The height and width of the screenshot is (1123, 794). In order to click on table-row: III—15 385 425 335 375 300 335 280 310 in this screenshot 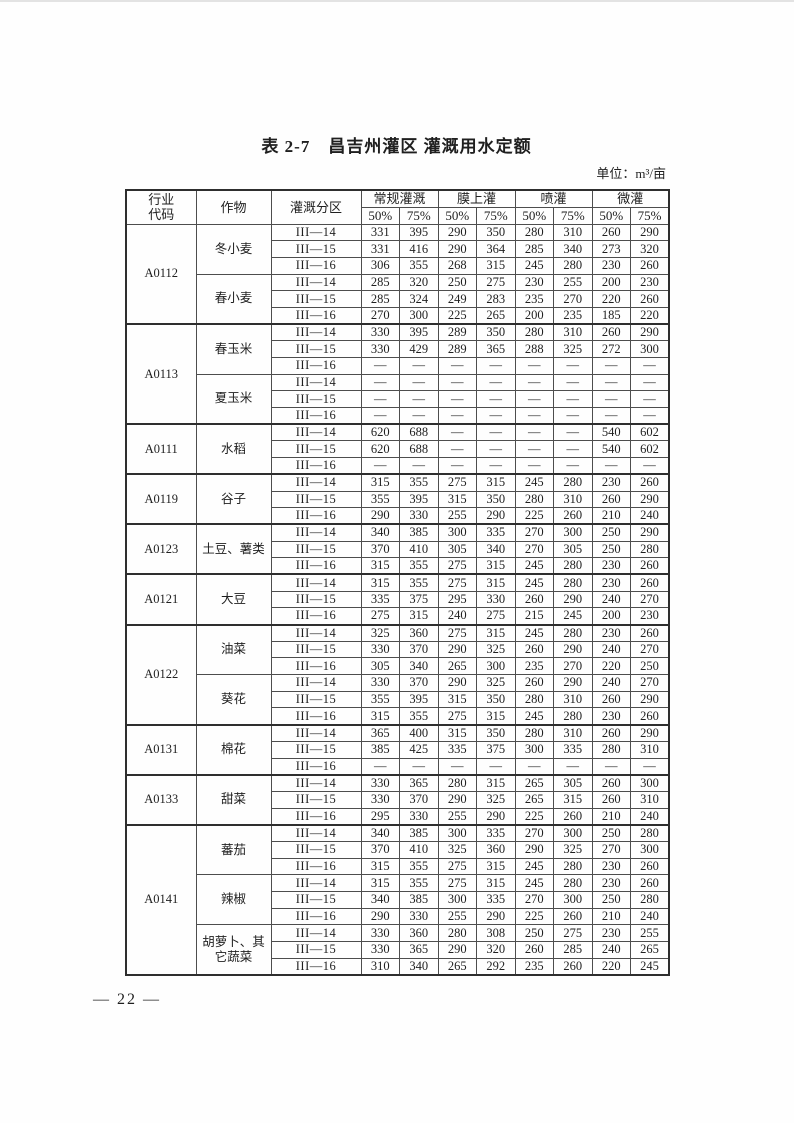, I will do `click(398, 749)`.